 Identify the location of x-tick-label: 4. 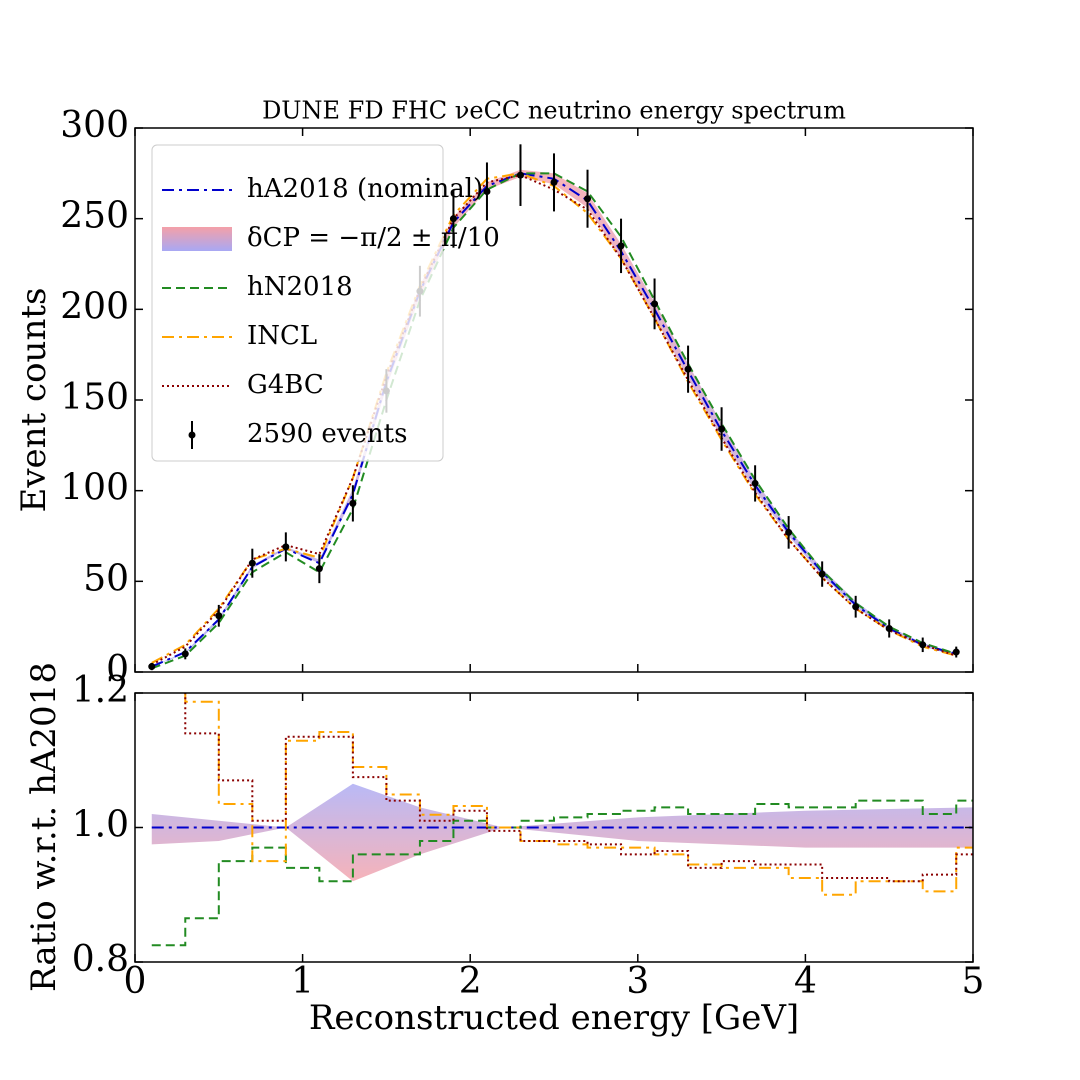
(805, 981).